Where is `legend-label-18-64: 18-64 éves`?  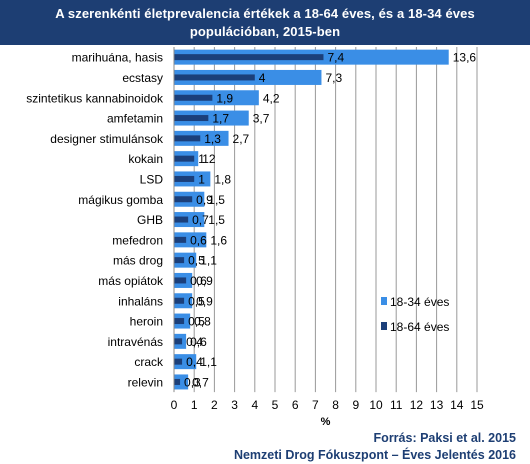
legend-label-18-64: 18-64 éves is located at coordinates (419, 327).